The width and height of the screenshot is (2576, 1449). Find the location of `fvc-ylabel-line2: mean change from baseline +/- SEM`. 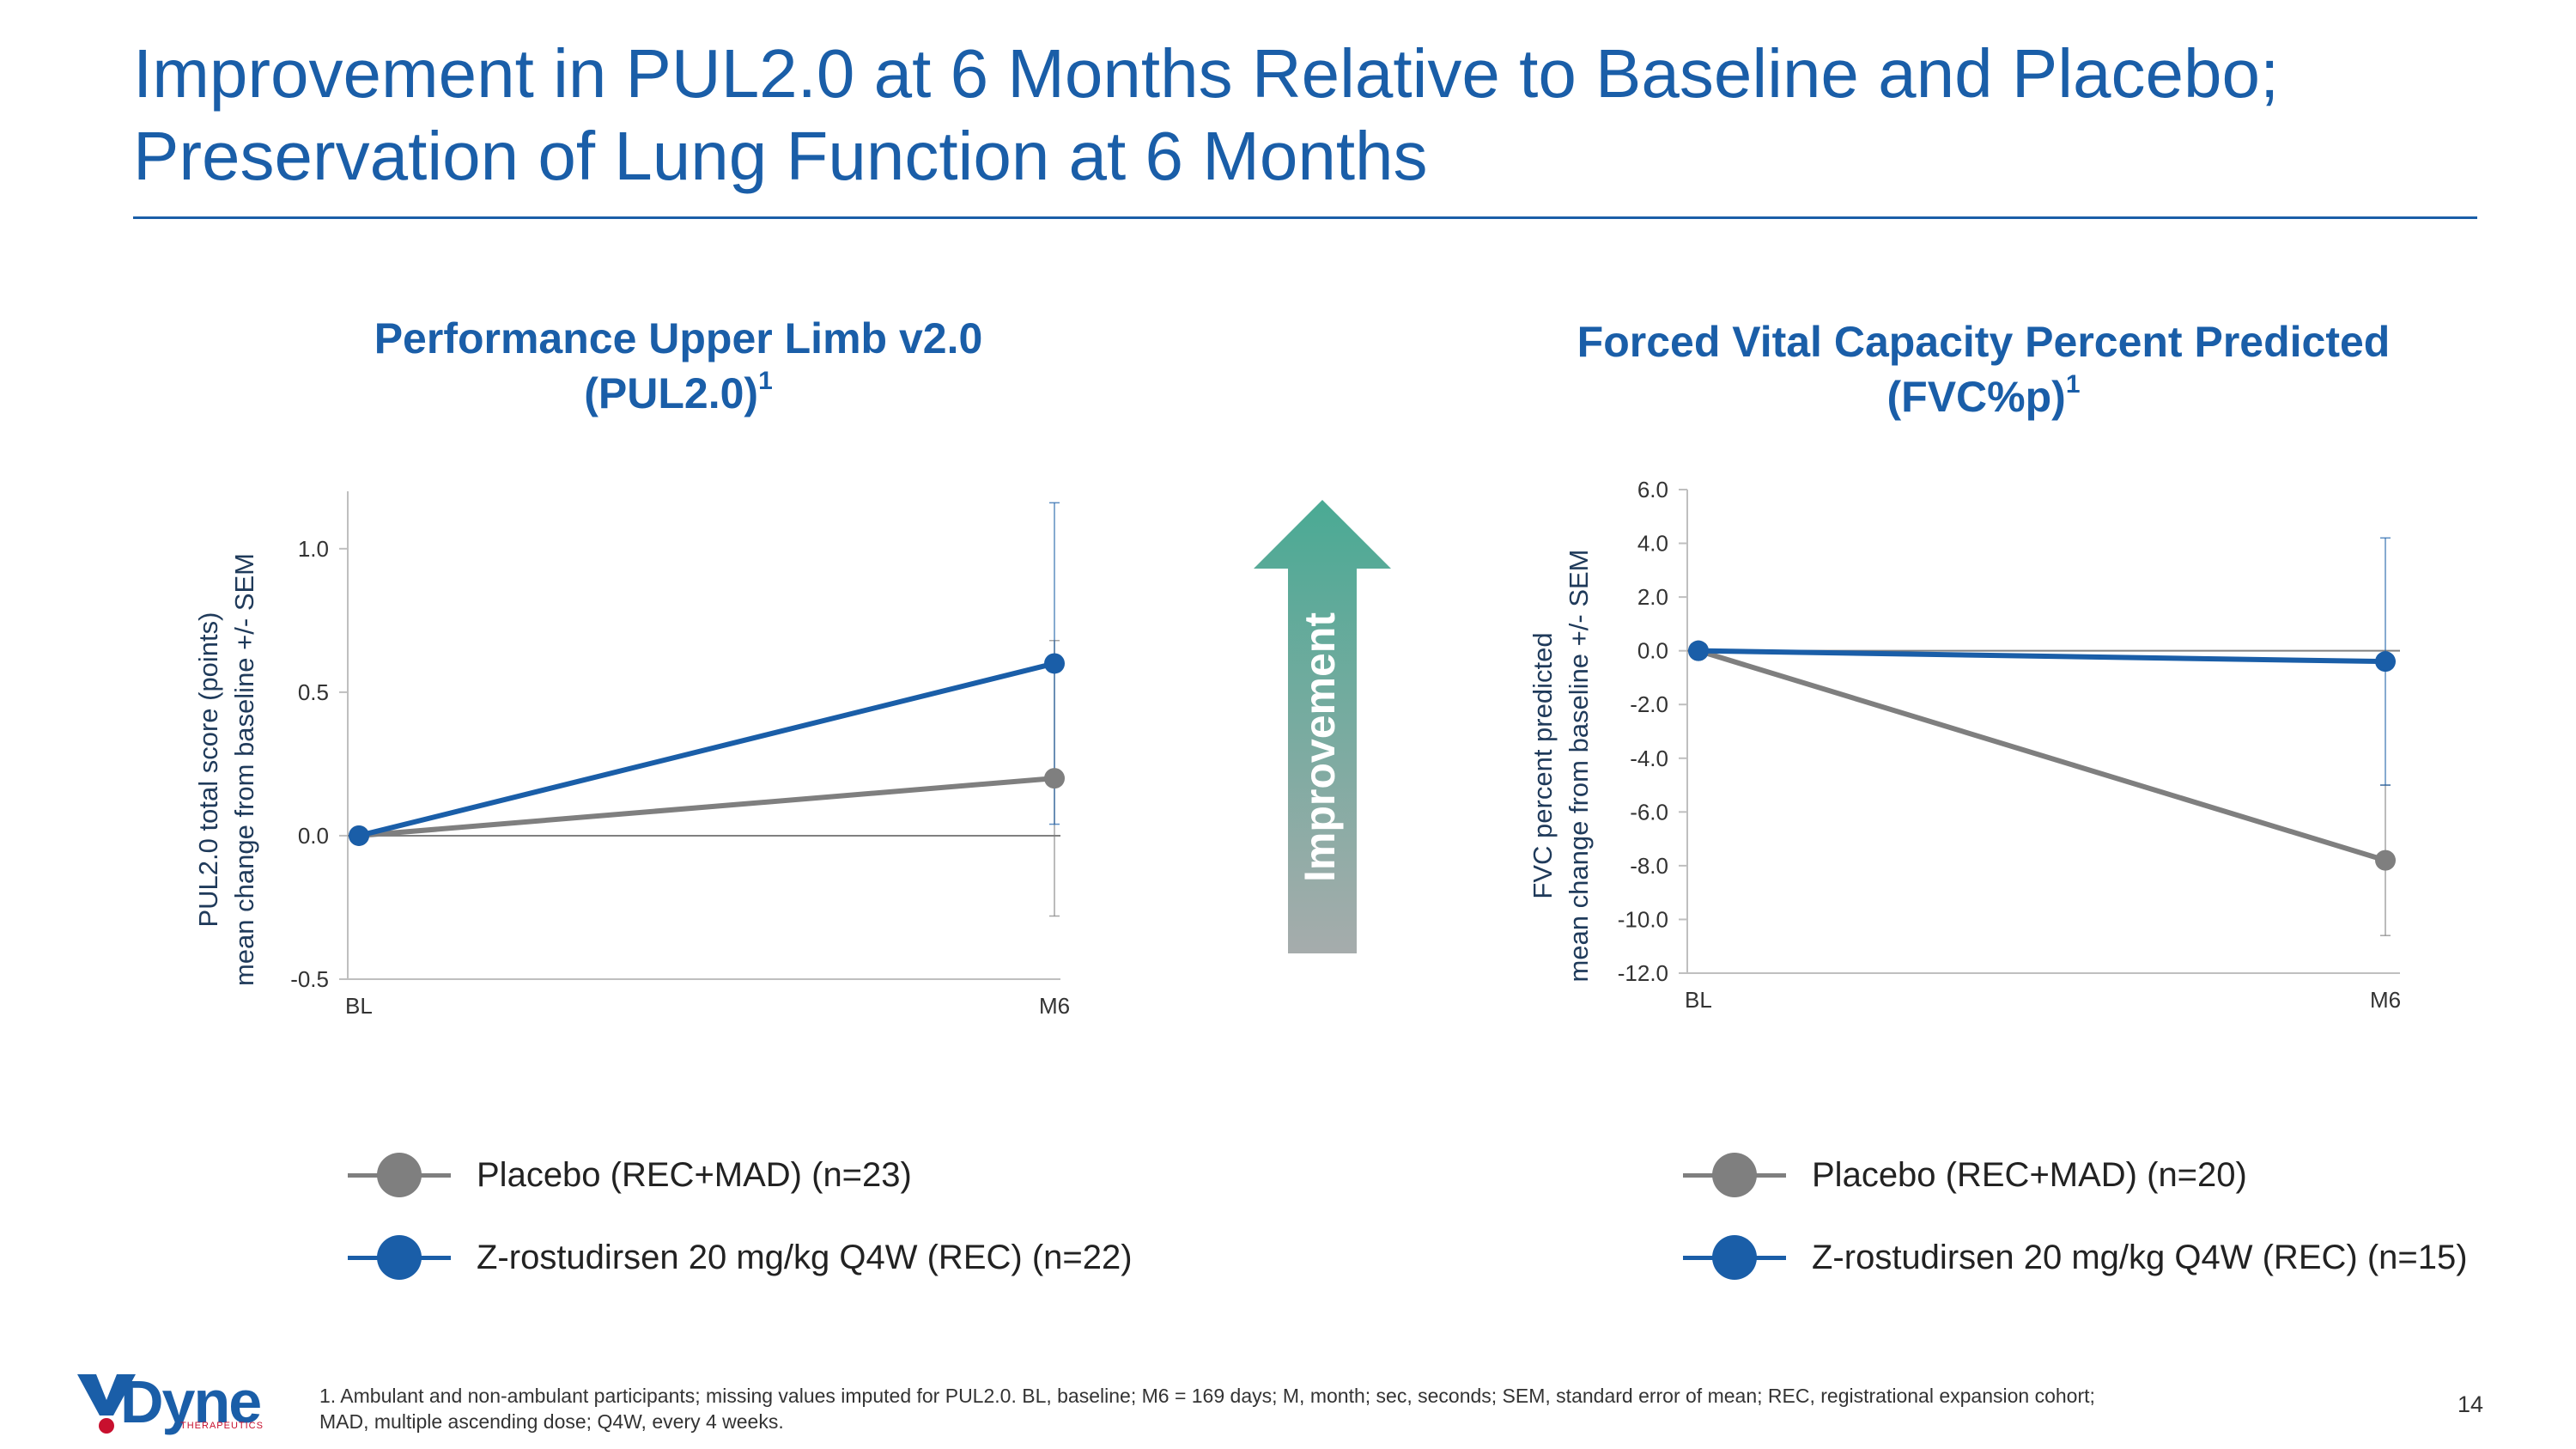

fvc-ylabel-line2: mean change from baseline +/- SEM is located at coordinates (1579, 765).